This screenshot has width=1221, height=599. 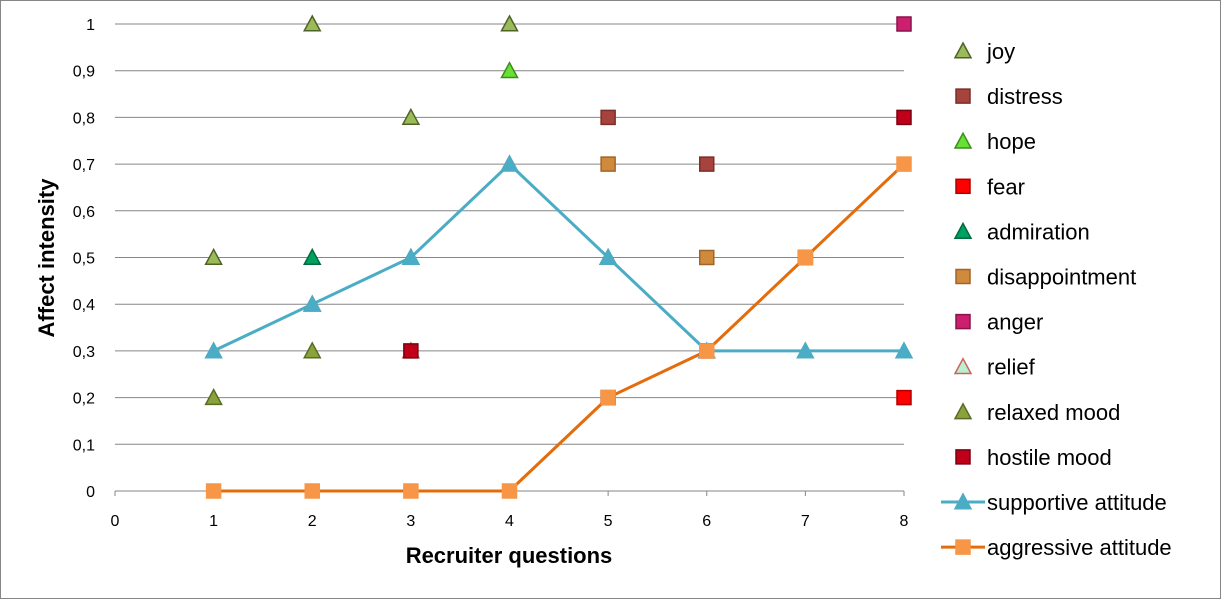 I want to click on legend-item-disappointment: disappointment, so click(x=1045, y=277).